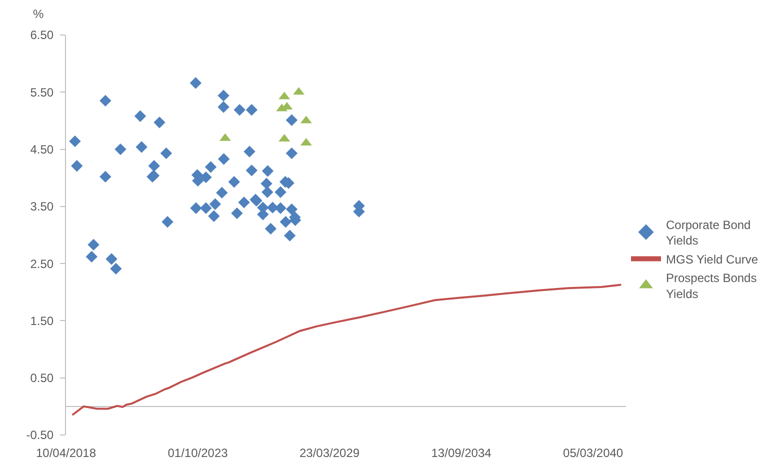 This screenshot has height=472, width=776. What do you see at coordinates (42, 263) in the screenshot?
I see `y-tick-label: 2.50` at bounding box center [42, 263].